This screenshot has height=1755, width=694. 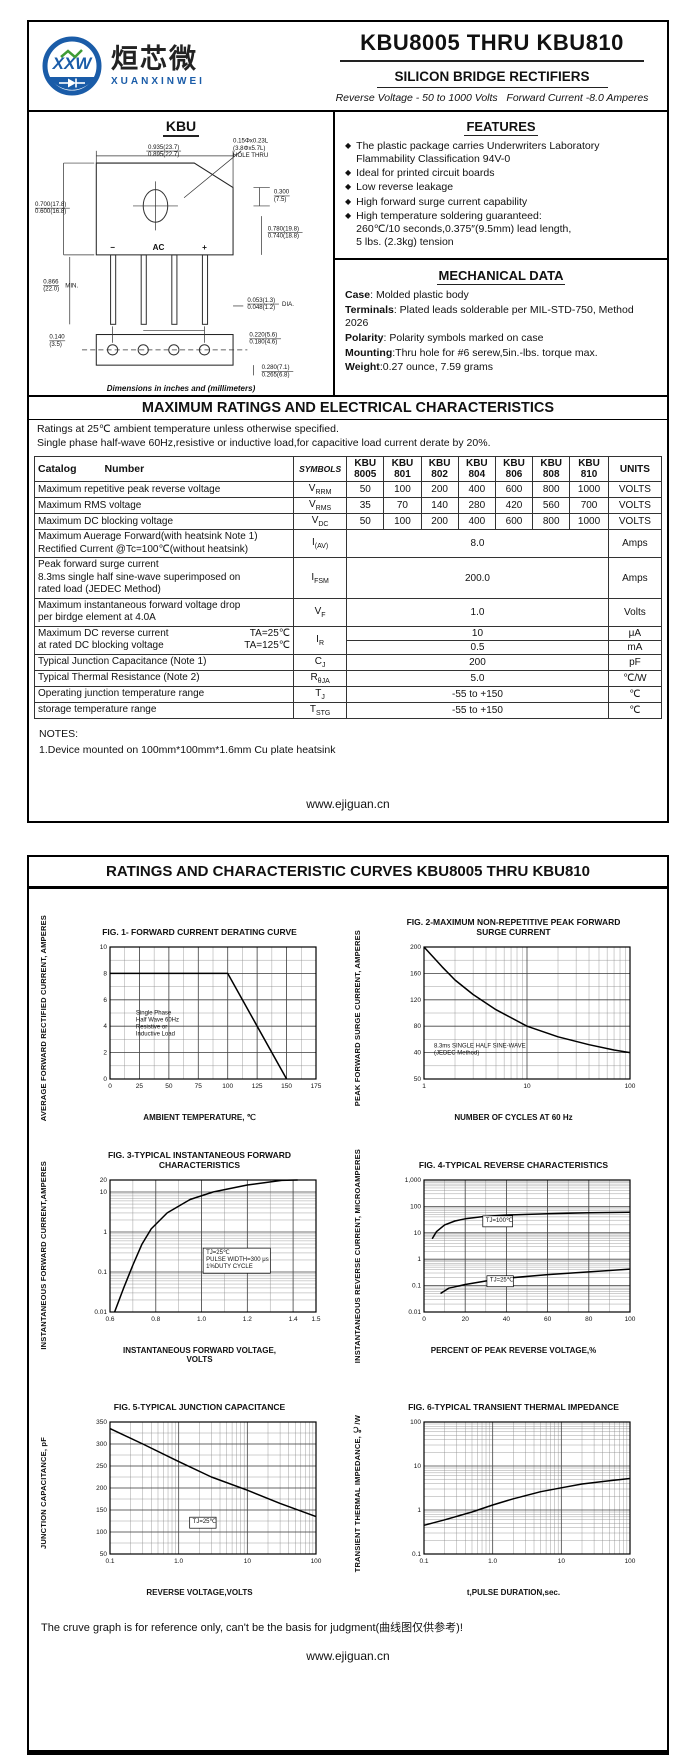 I want to click on value-cell: 400, so click(x=476, y=522).